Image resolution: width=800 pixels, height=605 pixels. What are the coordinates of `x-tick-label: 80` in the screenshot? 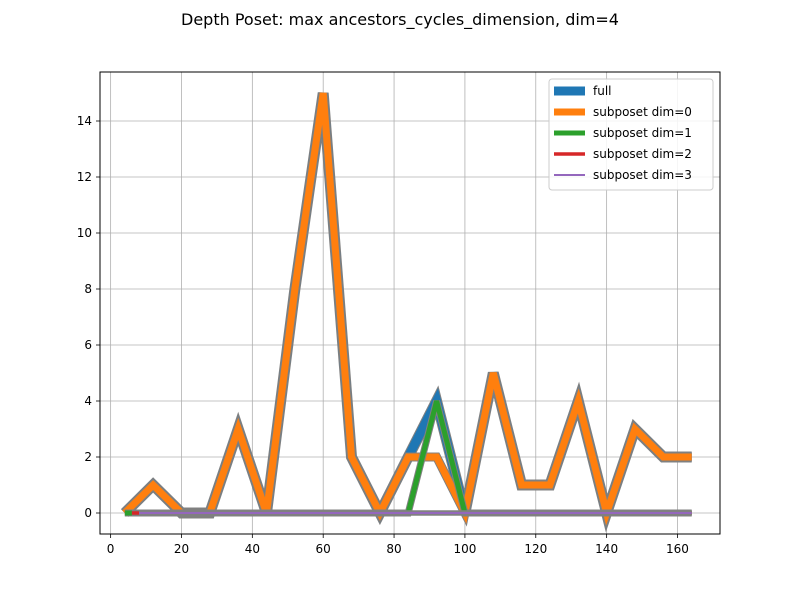 It's located at (393, 549).